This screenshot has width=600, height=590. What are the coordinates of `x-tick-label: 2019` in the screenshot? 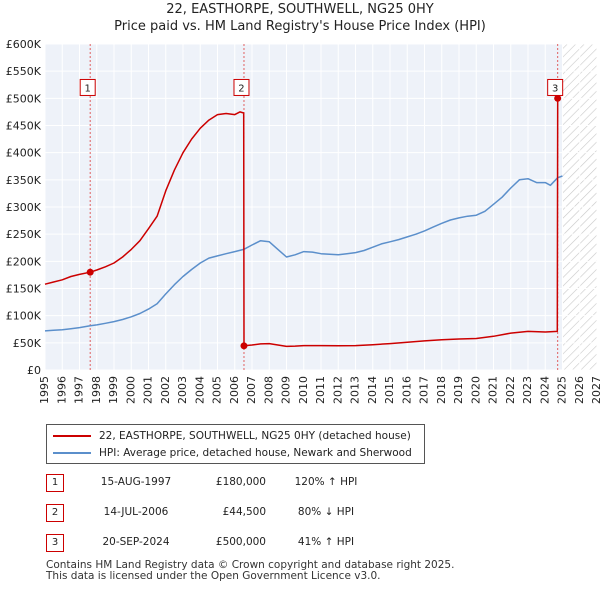 It's located at (458, 390).